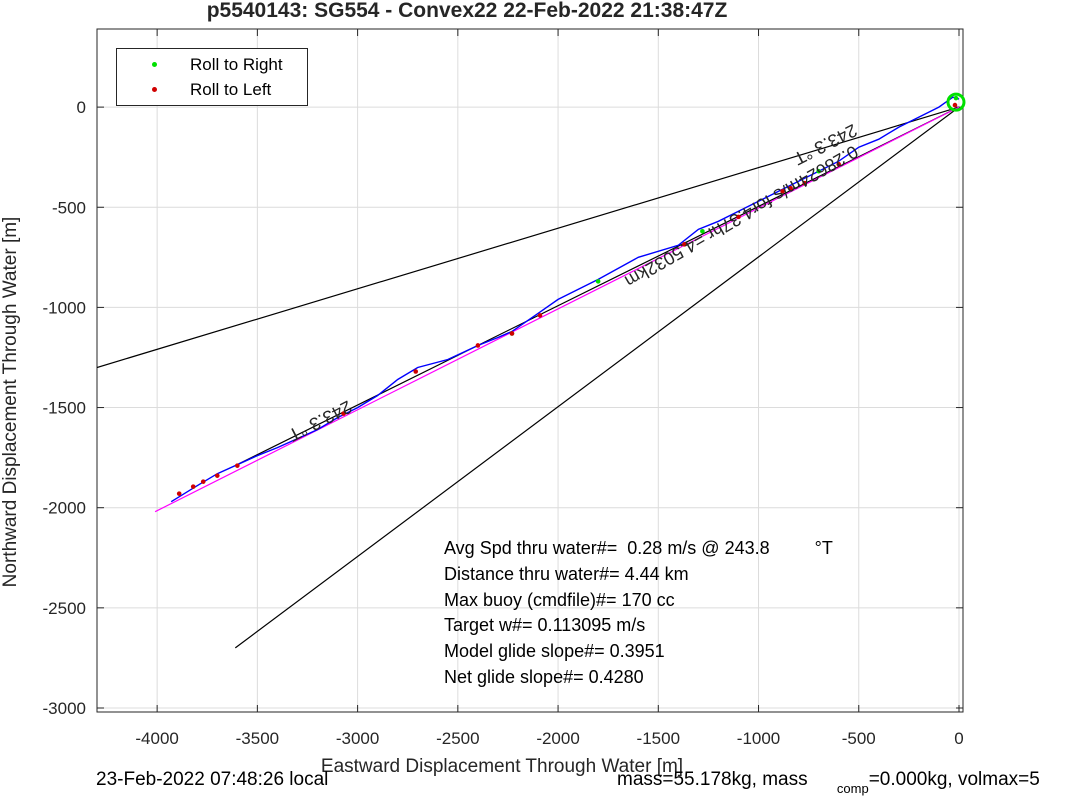 Image resolution: width=1070 pixels, height=801 pixels. Describe the element at coordinates (658, 738) in the screenshot. I see `x-tick-label: -1500` at that location.